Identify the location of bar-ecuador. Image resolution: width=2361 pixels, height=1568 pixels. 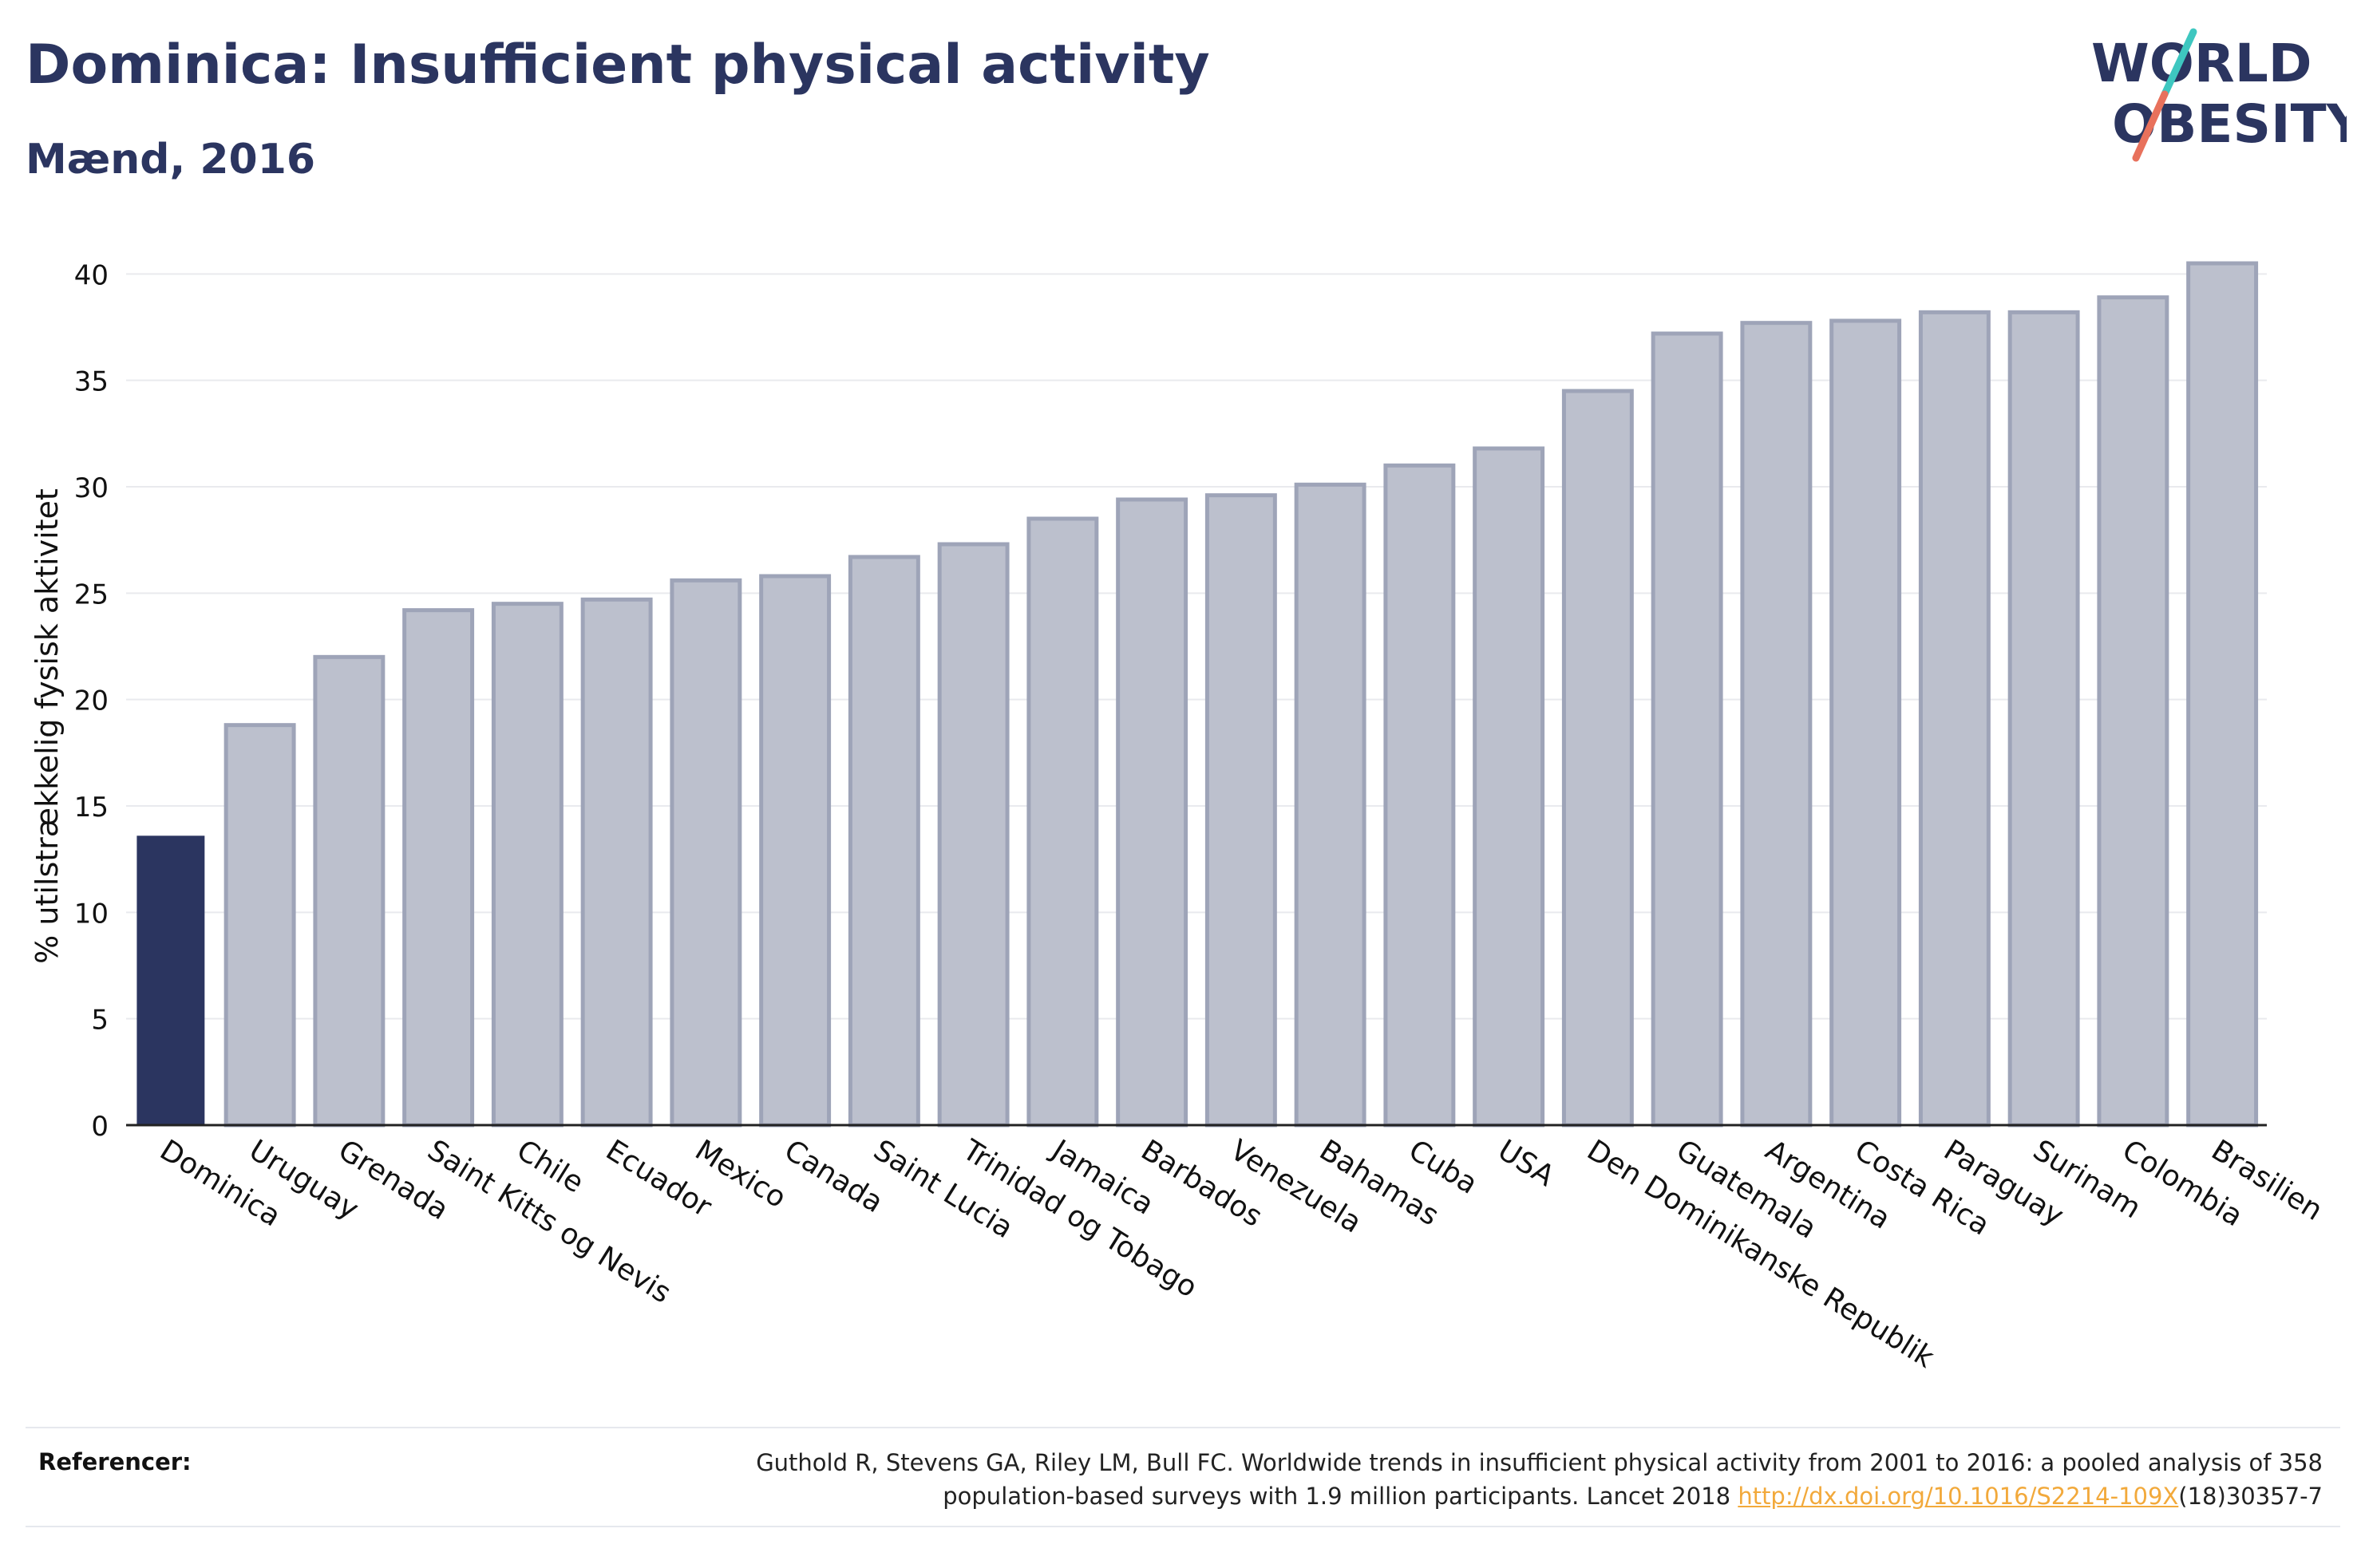
(616, 863).